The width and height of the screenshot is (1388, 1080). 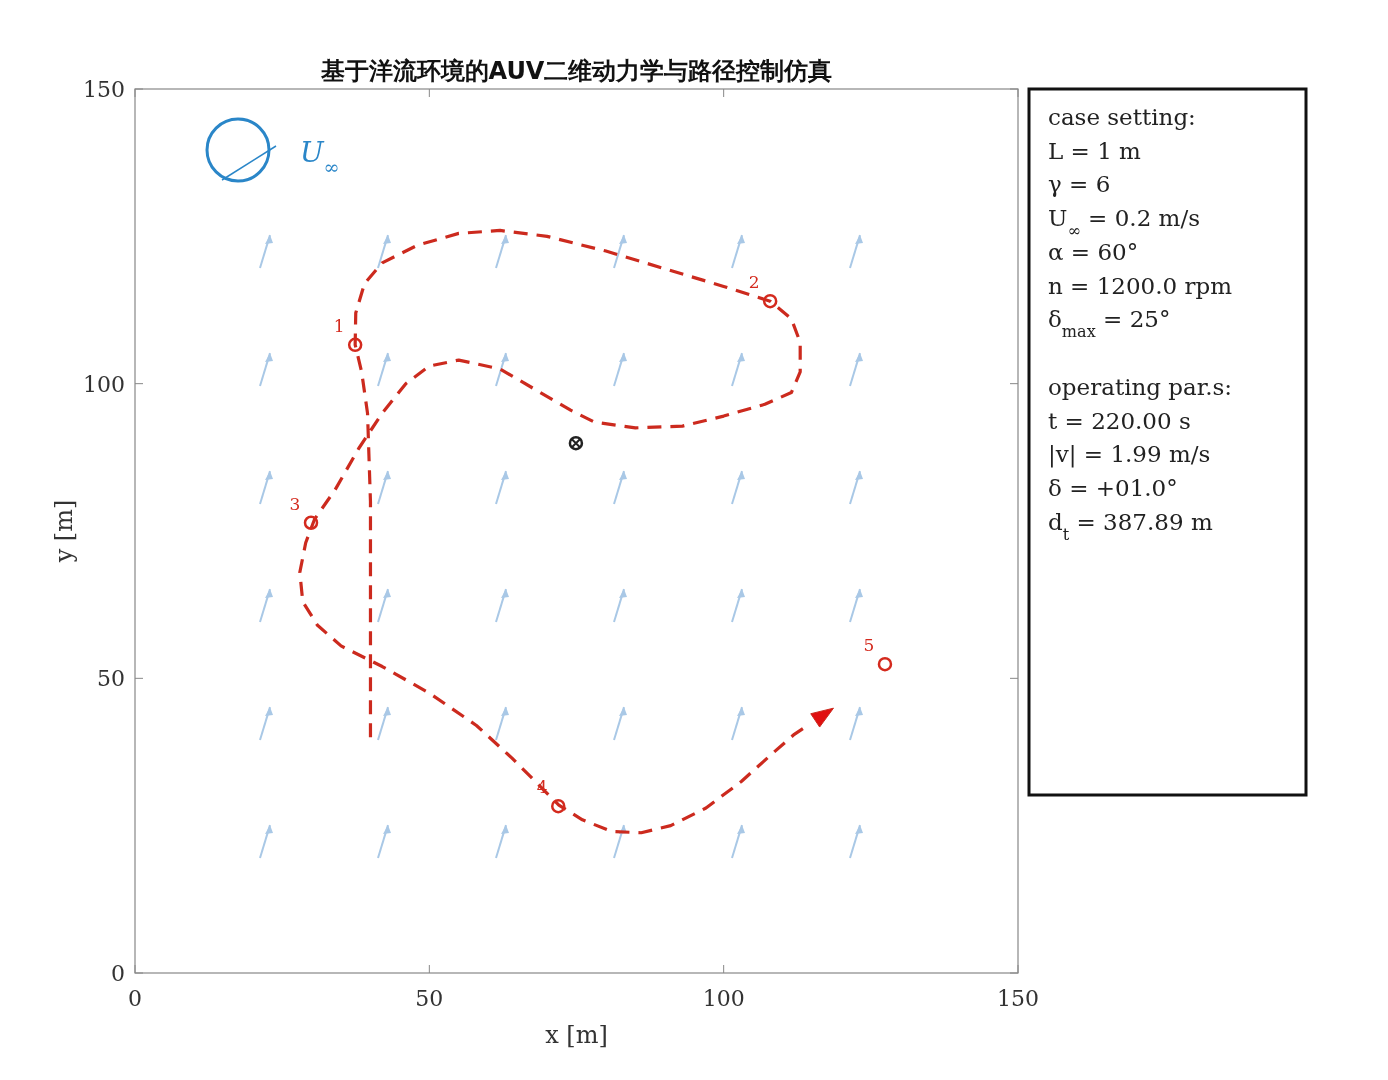 I want to click on text: U$_{∞}$ = 0.2 m/s, so click(x=1124, y=222).